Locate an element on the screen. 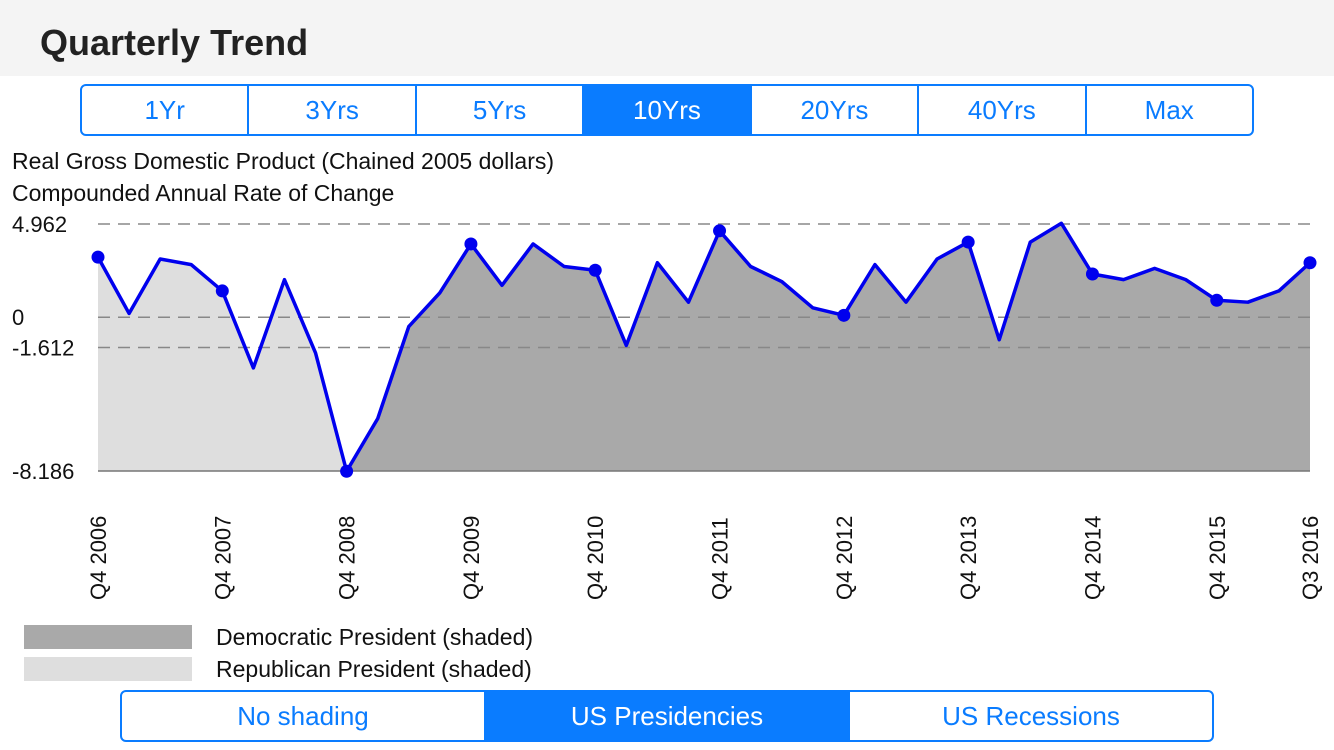 The image size is (1334, 750). x-tick-label: Q3 2016 is located at coordinates (1310, 558).